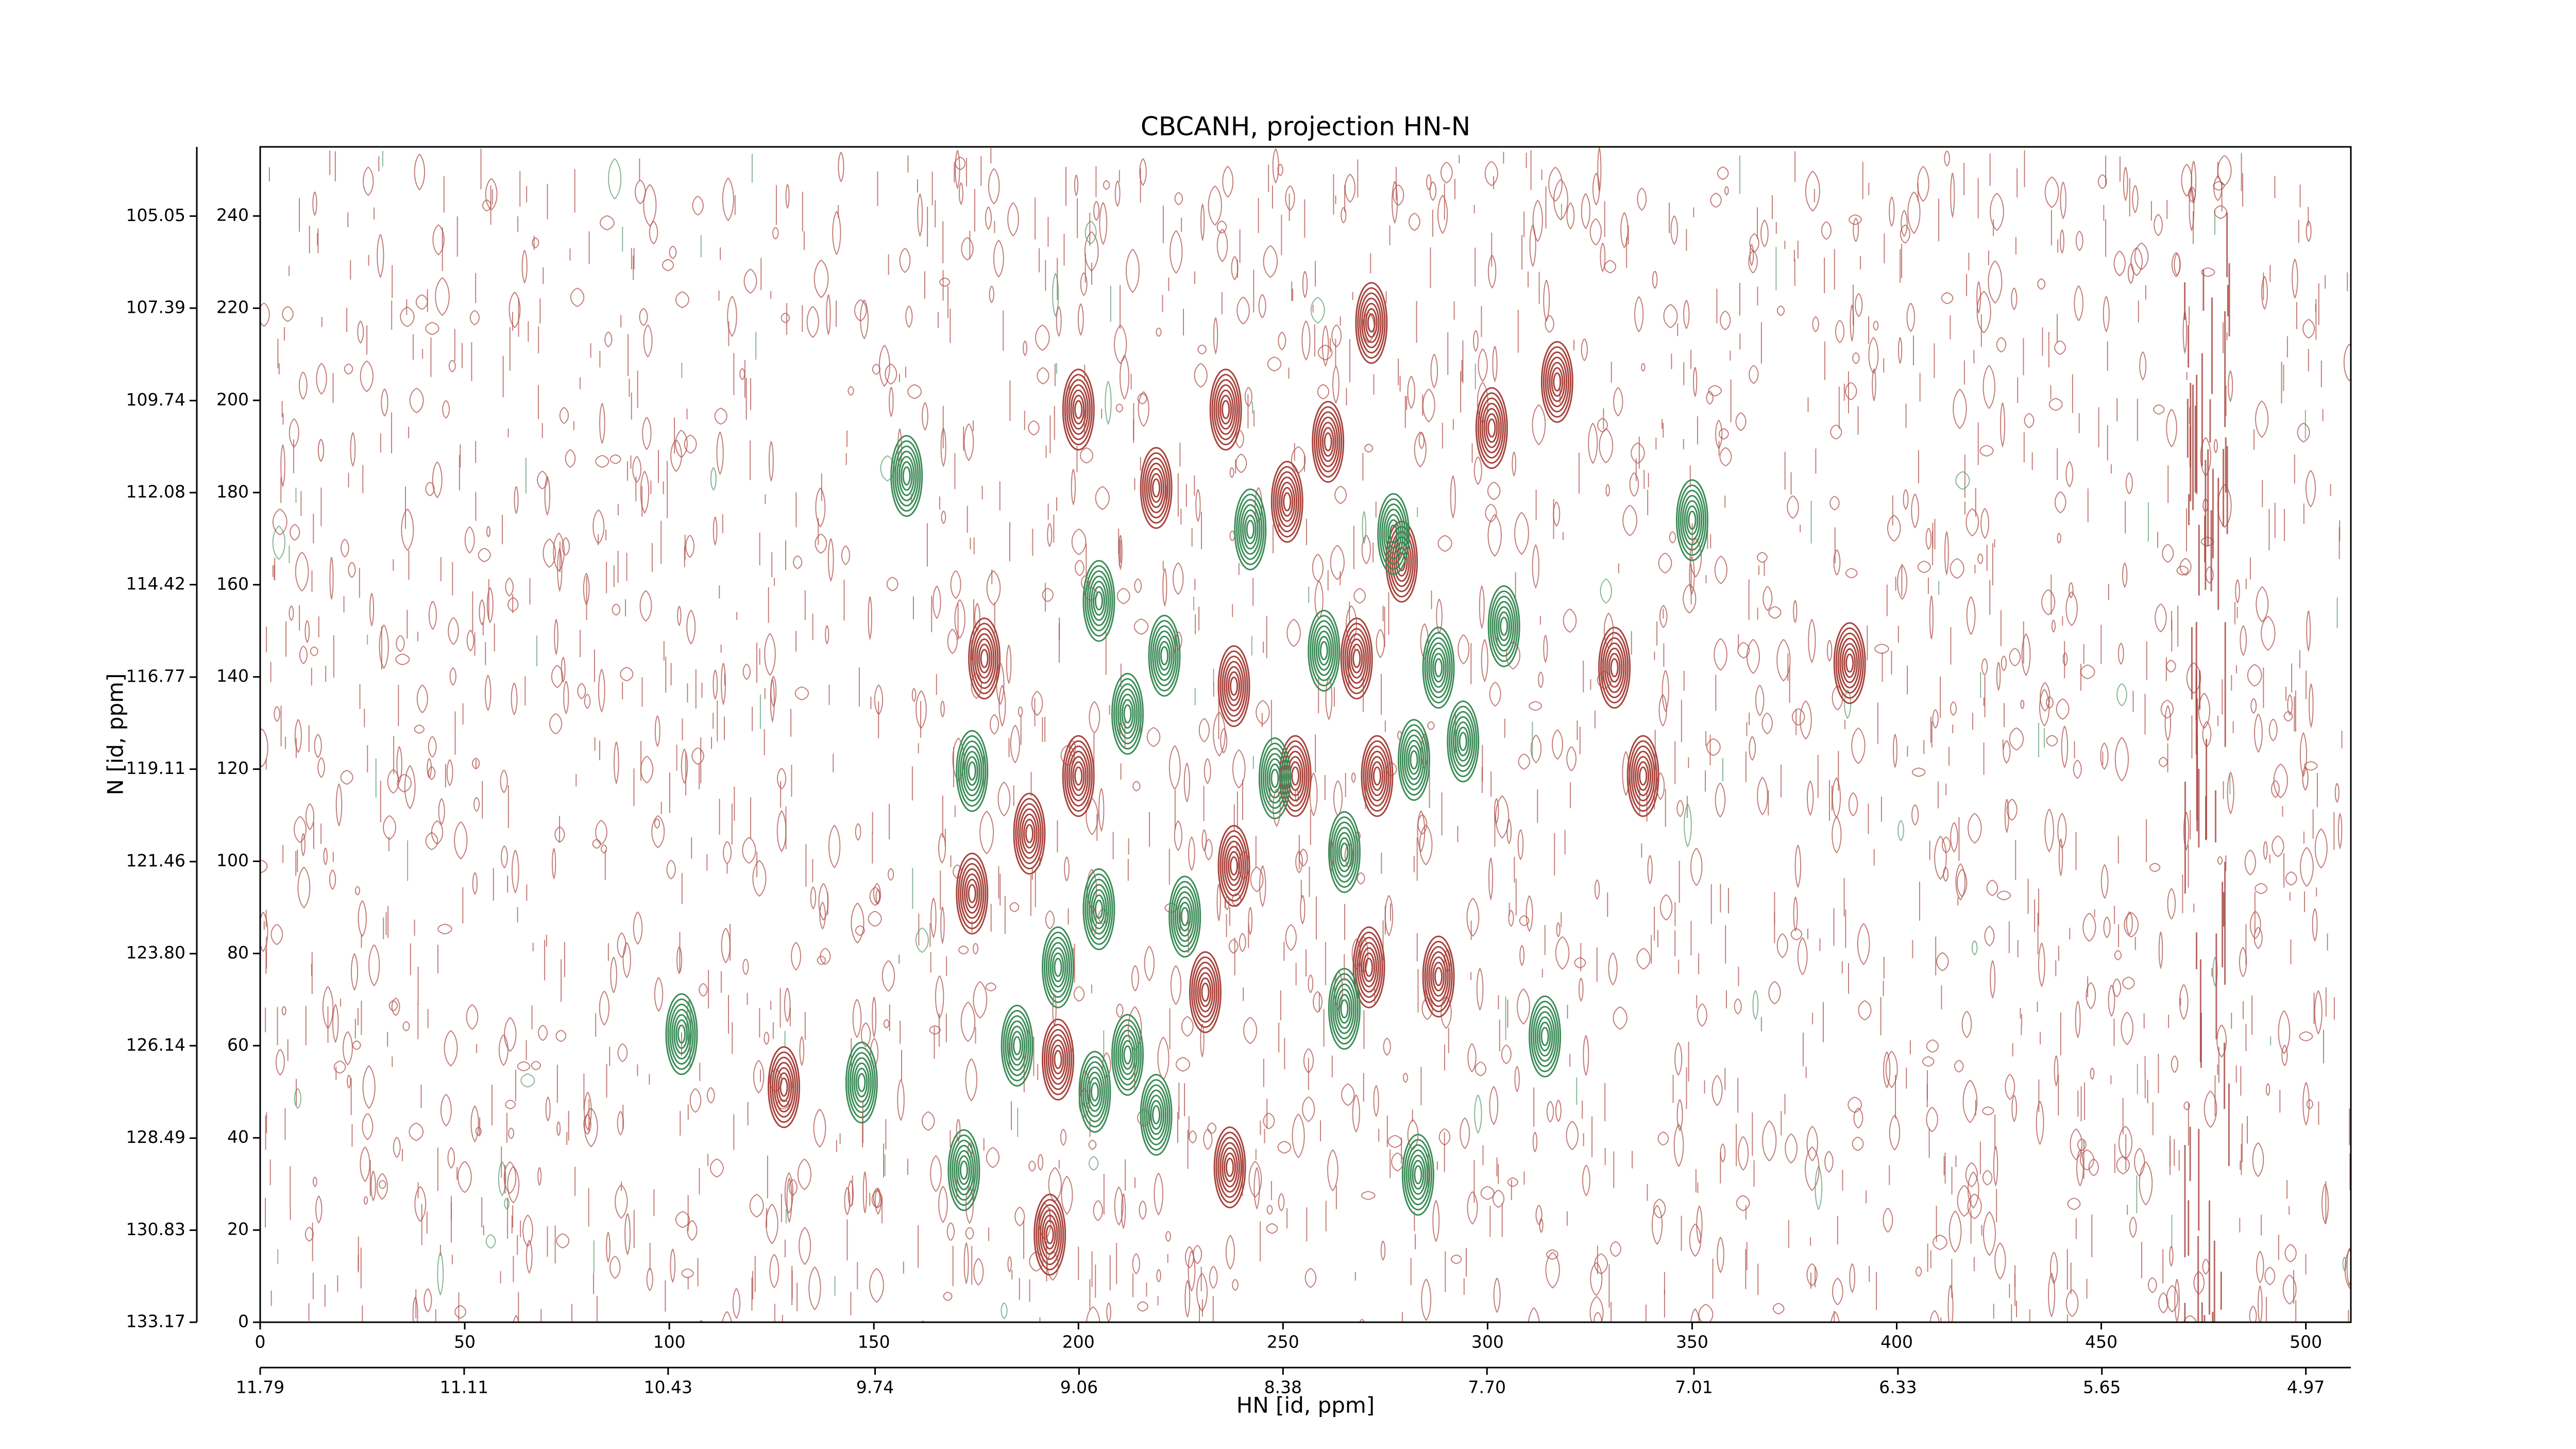 The width and height of the screenshot is (2576, 1449). What do you see at coordinates (155, 861) in the screenshot?
I see `y2-tick-label: 121.46` at bounding box center [155, 861].